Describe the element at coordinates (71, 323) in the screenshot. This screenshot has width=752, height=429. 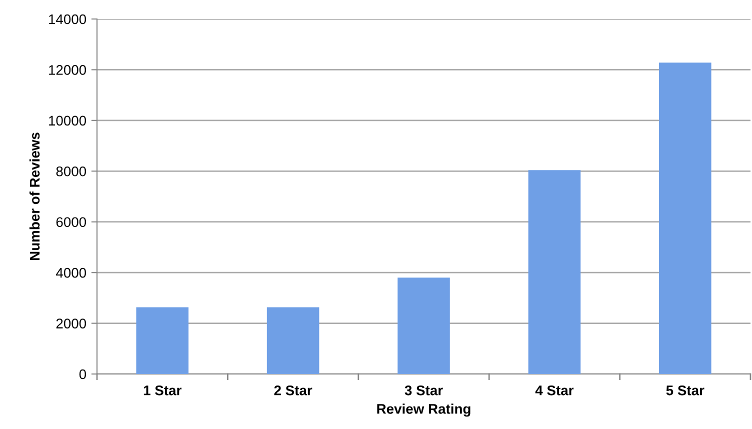
I see `y-tick-label: 2000` at that location.